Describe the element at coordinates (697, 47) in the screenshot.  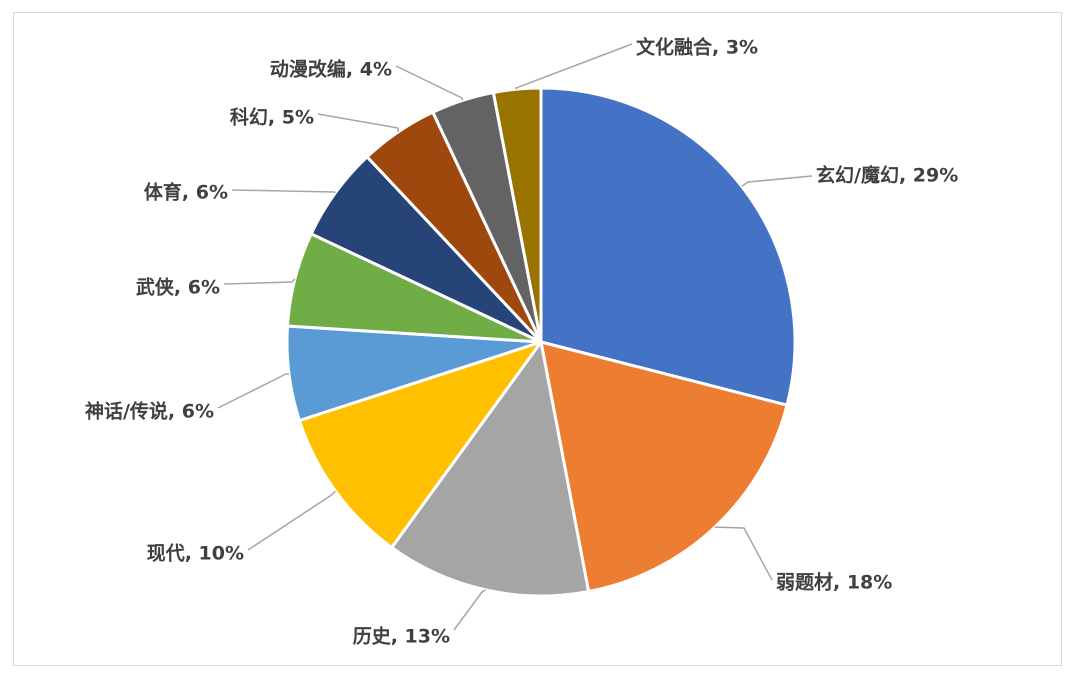
I see `data-label: 文化融合, 3%` at that location.